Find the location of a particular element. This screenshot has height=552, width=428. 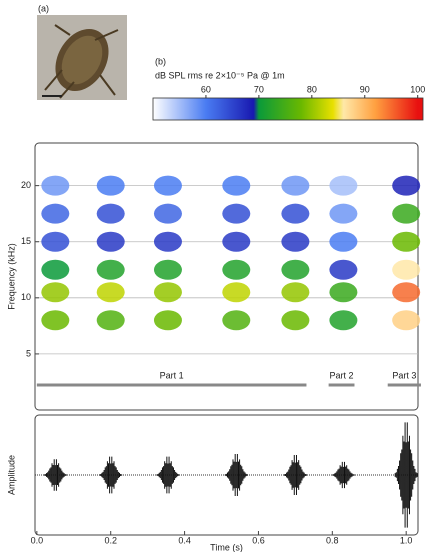

tick-label: 60 is located at coordinates (206, 89).